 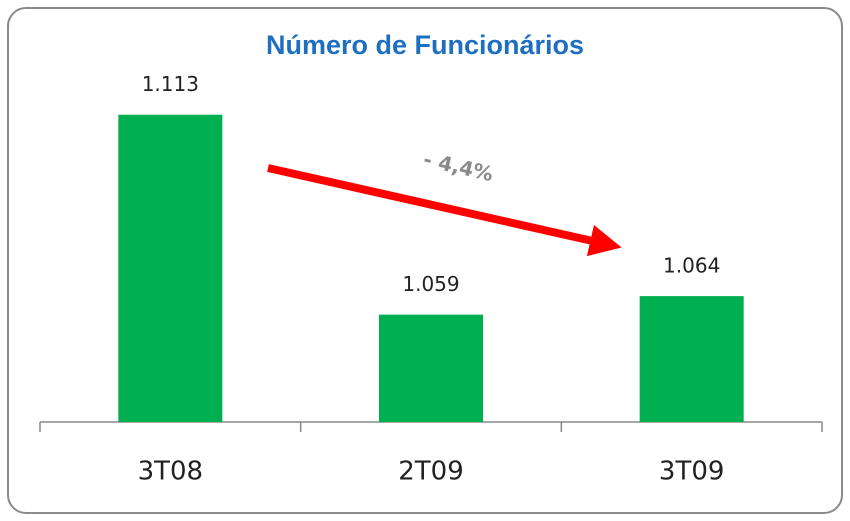 What do you see at coordinates (431, 472) in the screenshot?
I see `x-tick-label: 2T09` at bounding box center [431, 472].